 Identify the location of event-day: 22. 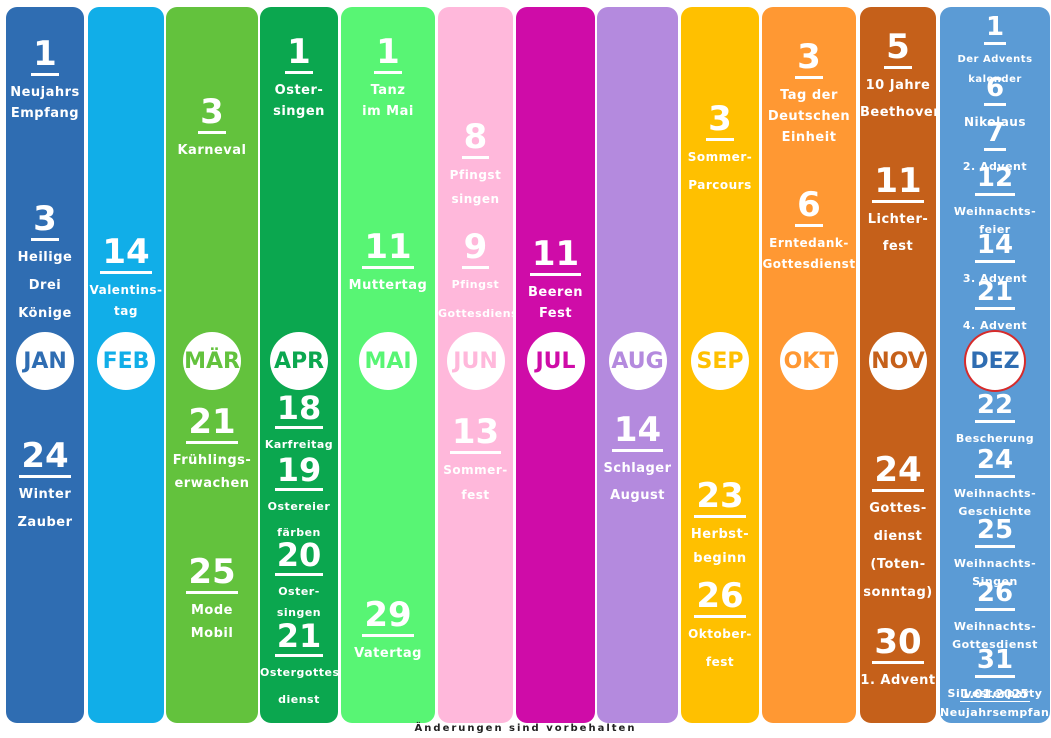
(995, 407).